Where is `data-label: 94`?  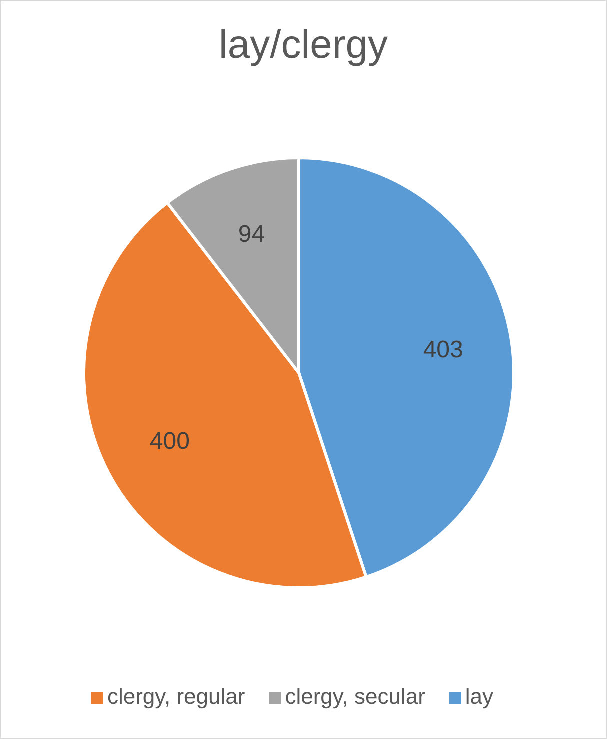 data-label: 94 is located at coordinates (252, 234).